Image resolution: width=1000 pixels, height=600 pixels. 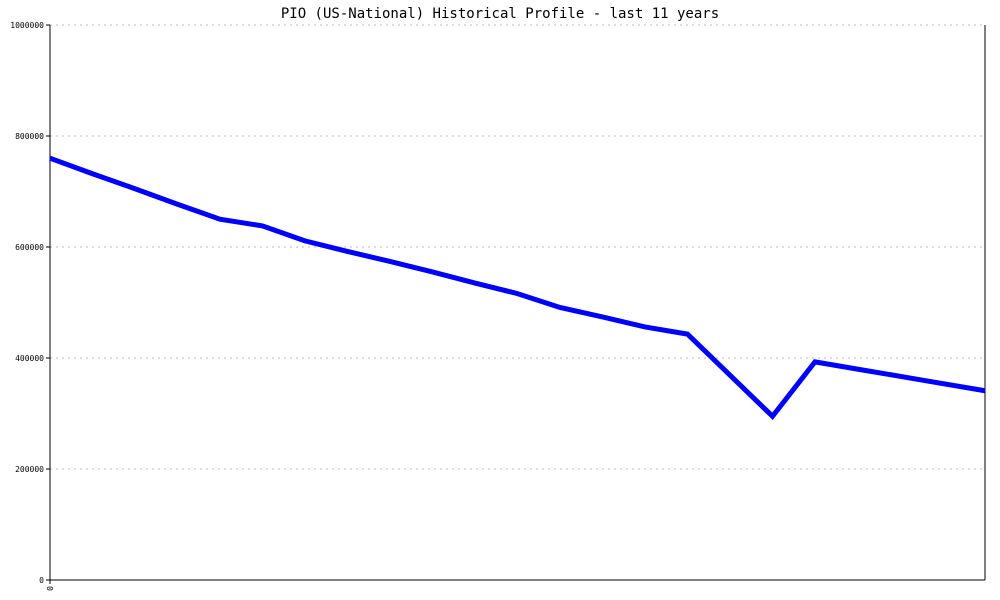 I want to click on x-tick-label: 0, so click(x=50, y=588).